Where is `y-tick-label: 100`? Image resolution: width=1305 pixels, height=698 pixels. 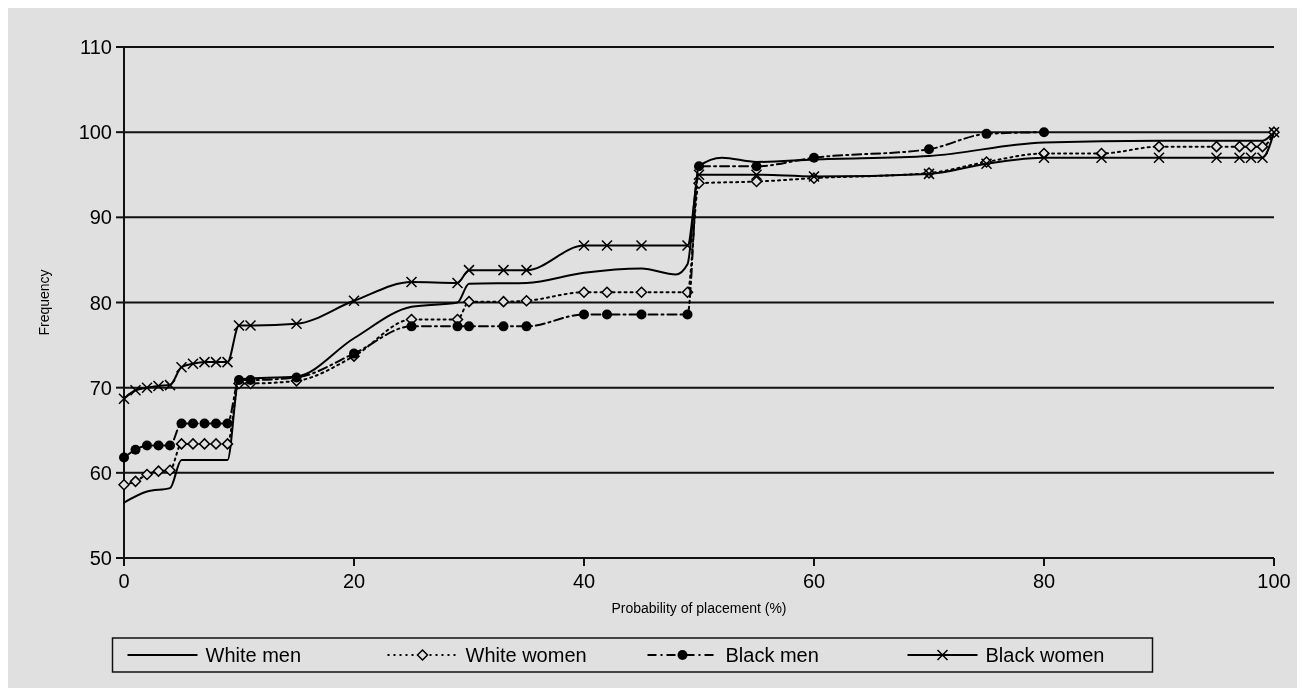 y-tick-label: 100 is located at coordinates (95, 132).